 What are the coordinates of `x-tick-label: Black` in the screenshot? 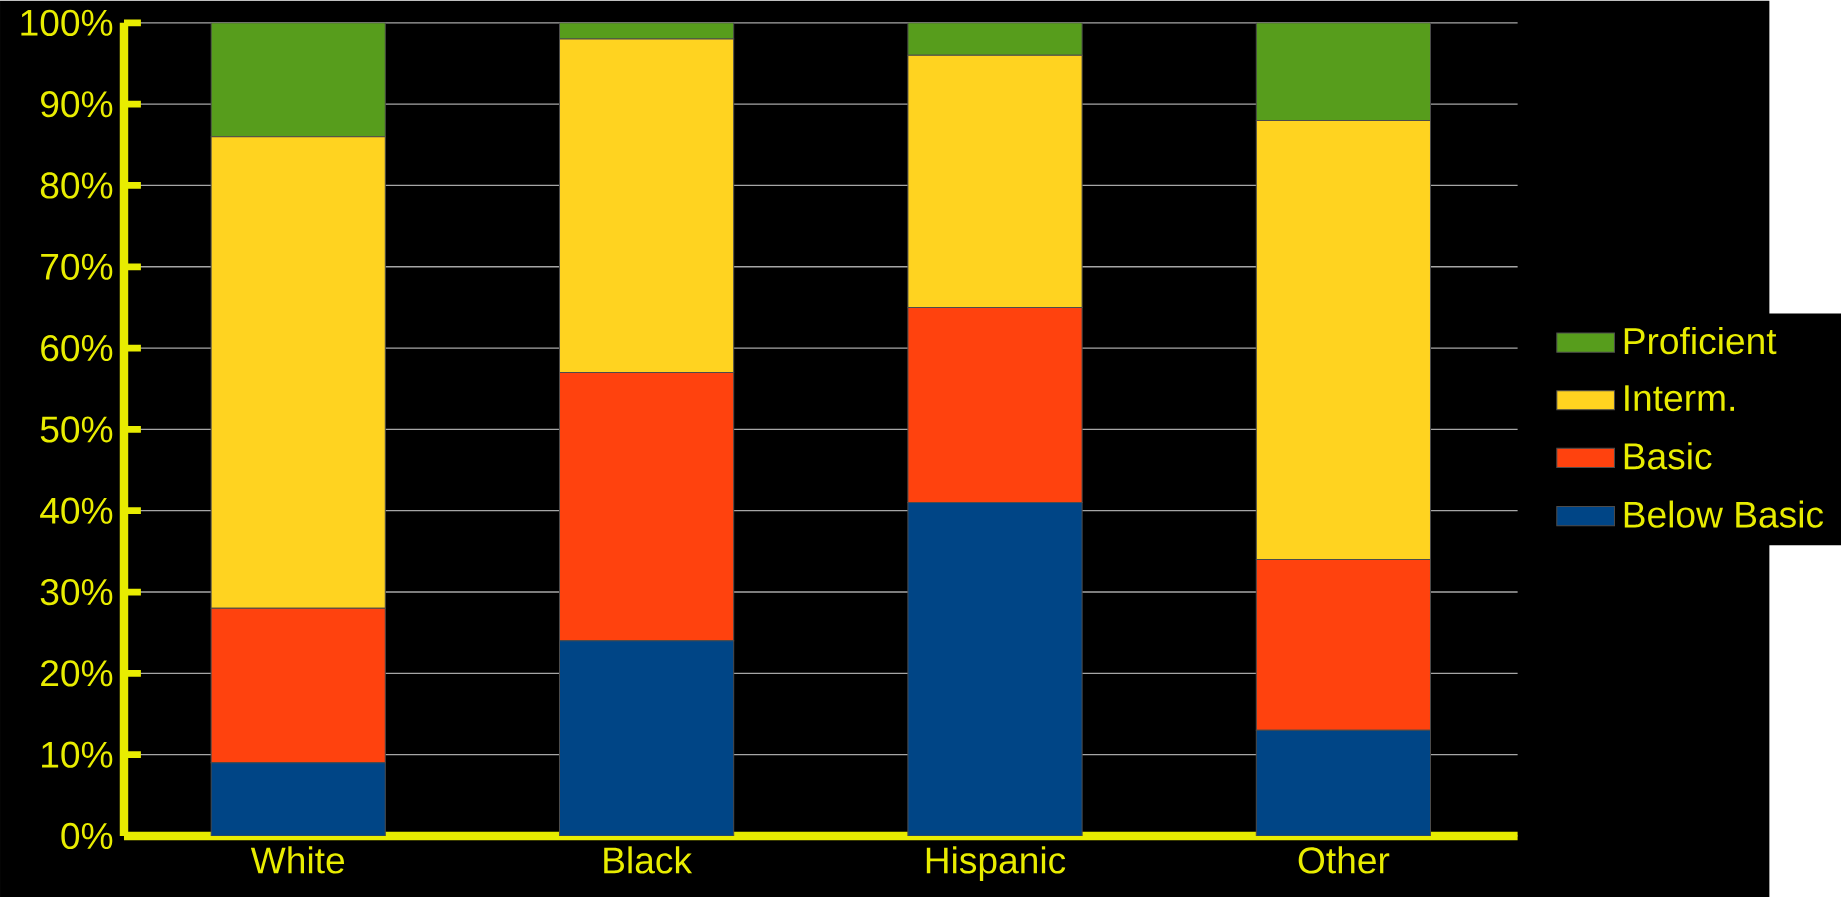 It's located at (648, 860).